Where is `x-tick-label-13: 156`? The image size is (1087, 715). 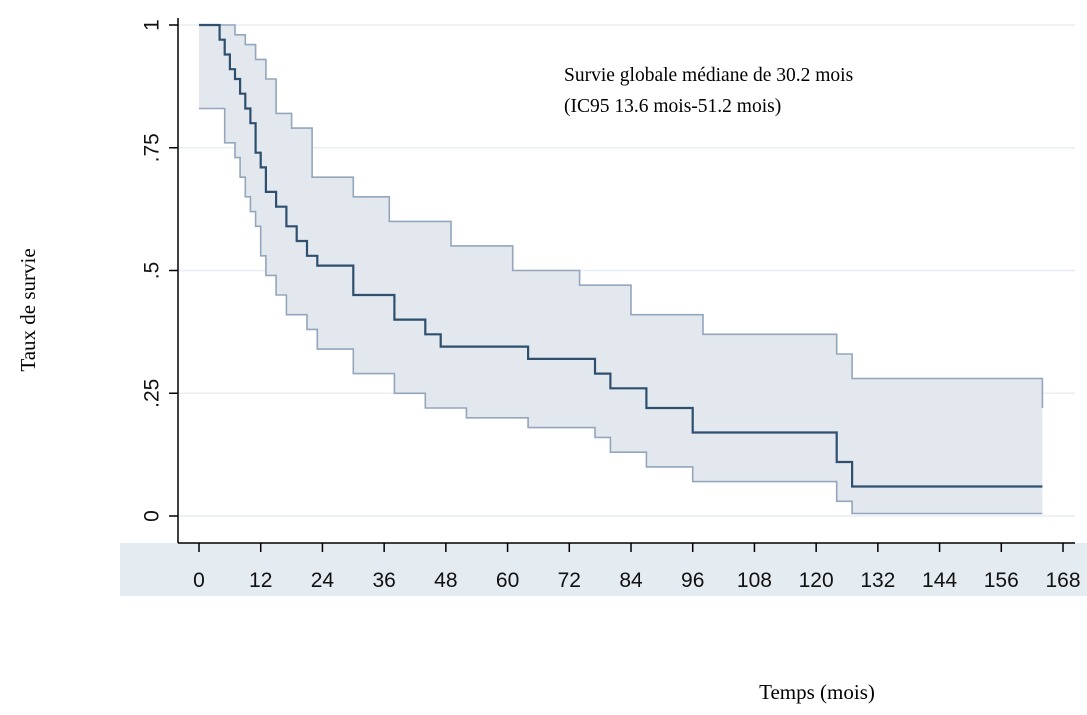
x-tick-label-13: 156 is located at coordinates (1001, 580).